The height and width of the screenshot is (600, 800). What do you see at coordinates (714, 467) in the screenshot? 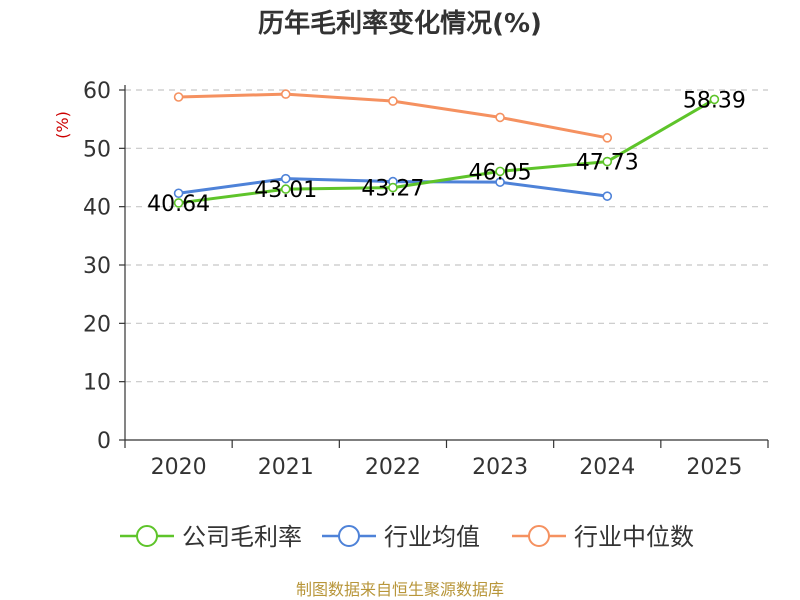
I see `x-tick-label: 2025` at bounding box center [714, 467].